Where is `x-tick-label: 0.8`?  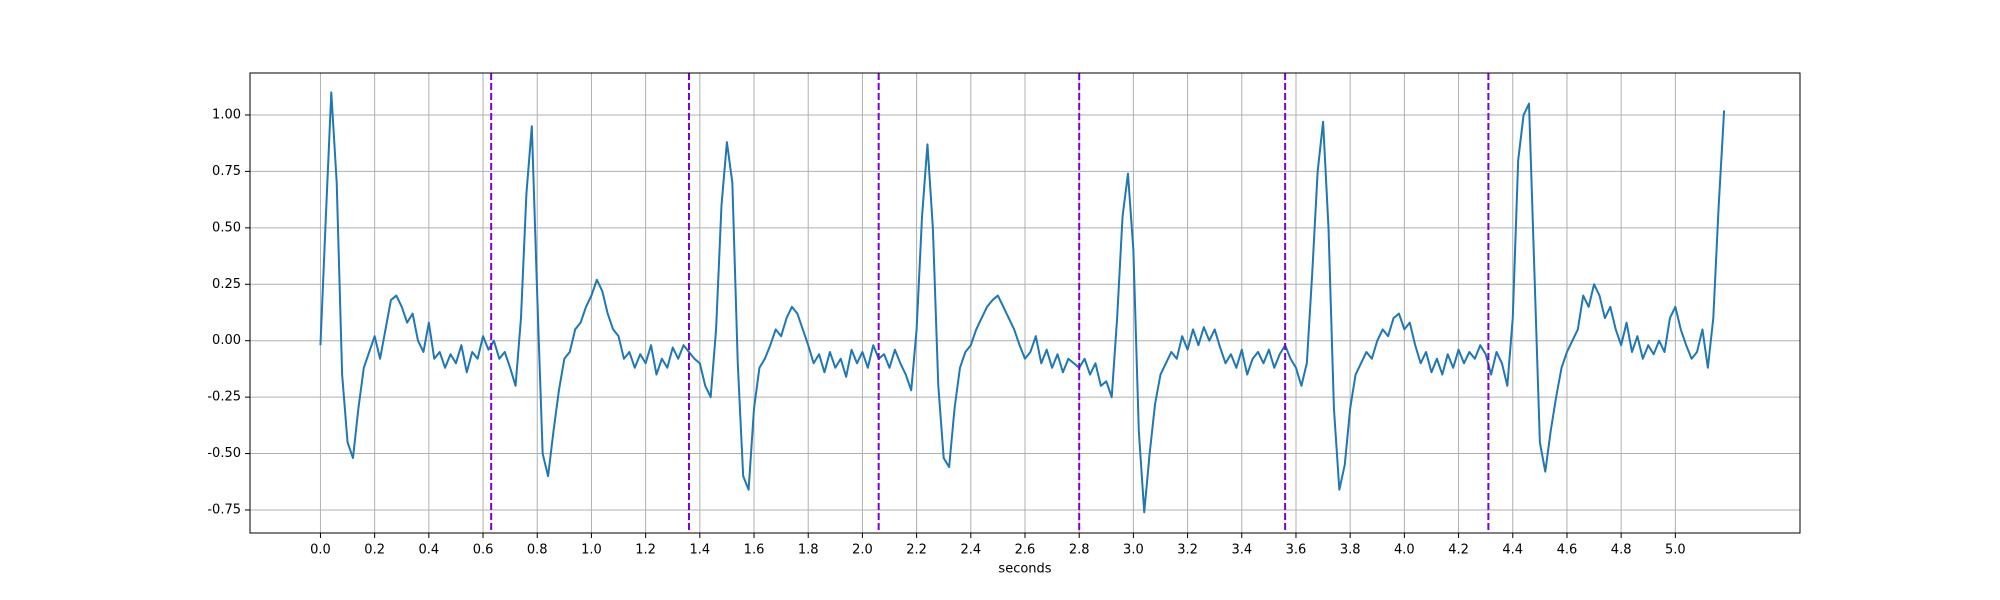
x-tick-label: 0.8 is located at coordinates (537, 550).